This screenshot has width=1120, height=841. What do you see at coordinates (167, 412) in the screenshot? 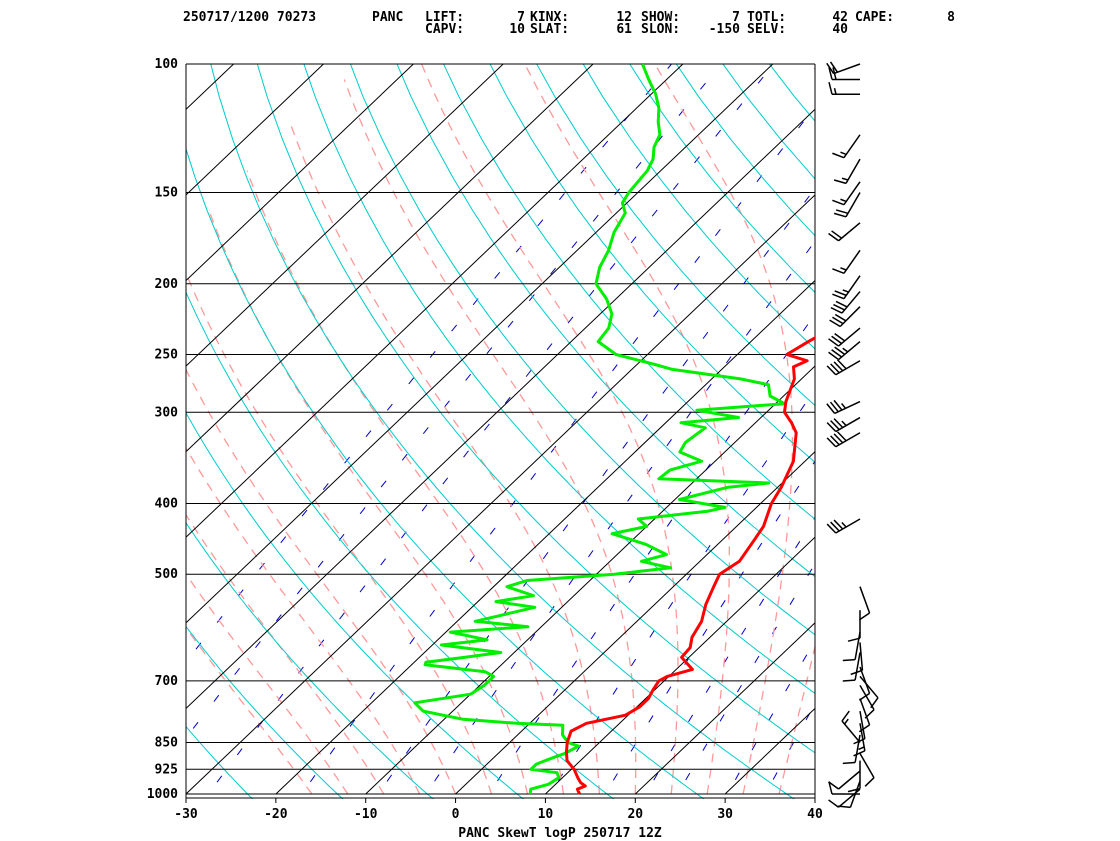
I see `pressure-tick-label: 300` at bounding box center [167, 412].